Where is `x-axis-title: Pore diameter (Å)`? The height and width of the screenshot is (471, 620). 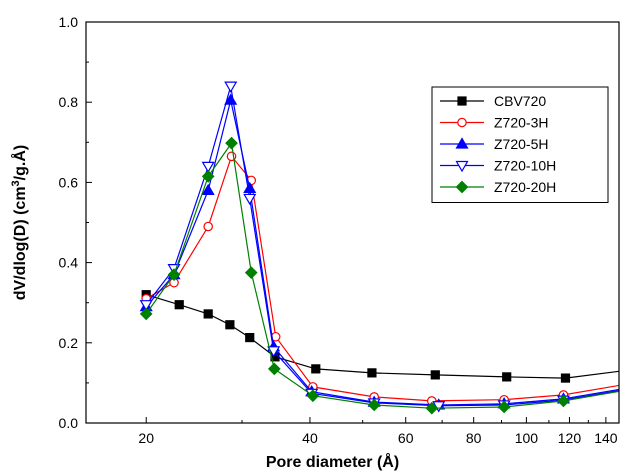 x-axis-title: Pore diameter (Å) is located at coordinates (332, 461).